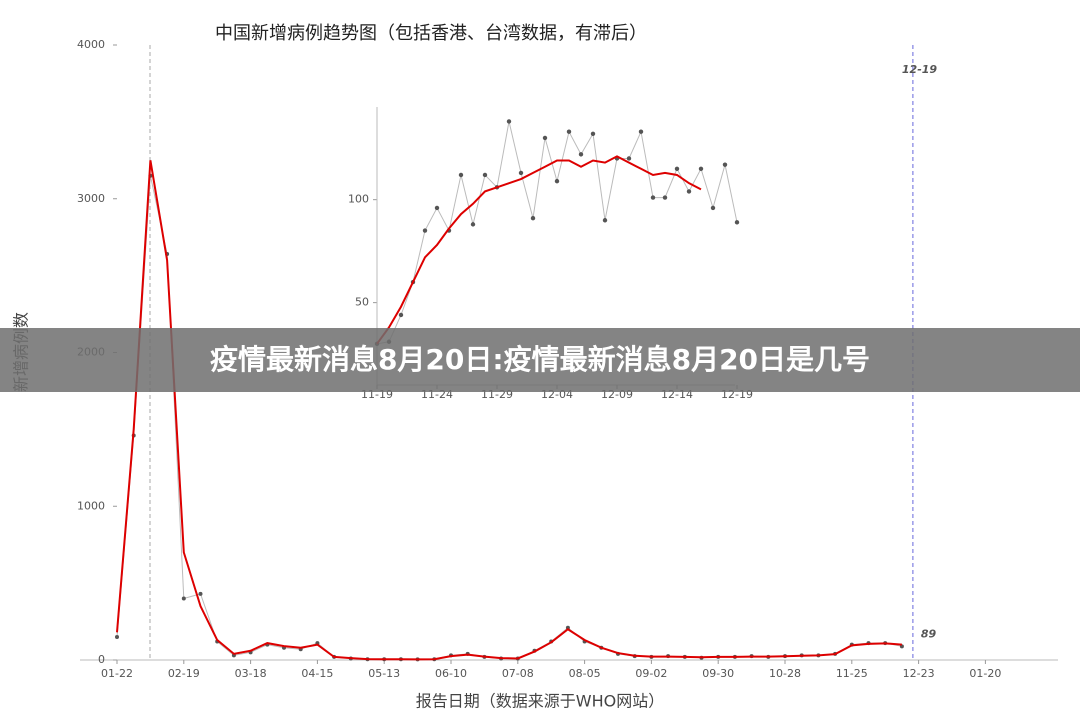 The width and height of the screenshot is (1080, 720). What do you see at coordinates (91, 505) in the screenshot?
I see `y-tick-label: 1000` at bounding box center [91, 505].